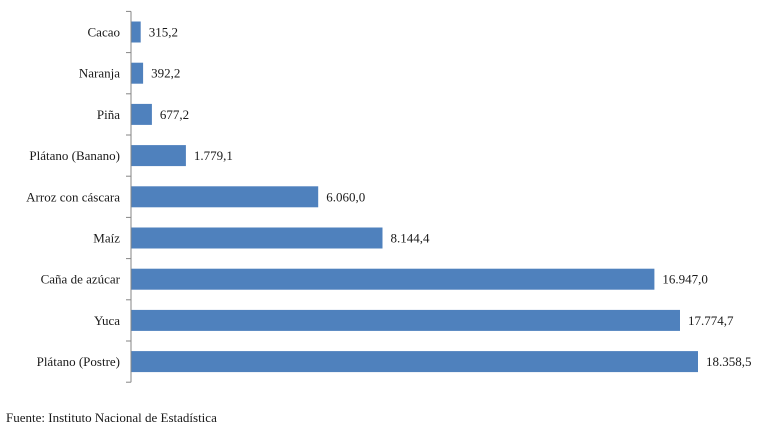  What do you see at coordinates (163, 32) in the screenshot?
I see `value-label: 315,2` at bounding box center [163, 32].